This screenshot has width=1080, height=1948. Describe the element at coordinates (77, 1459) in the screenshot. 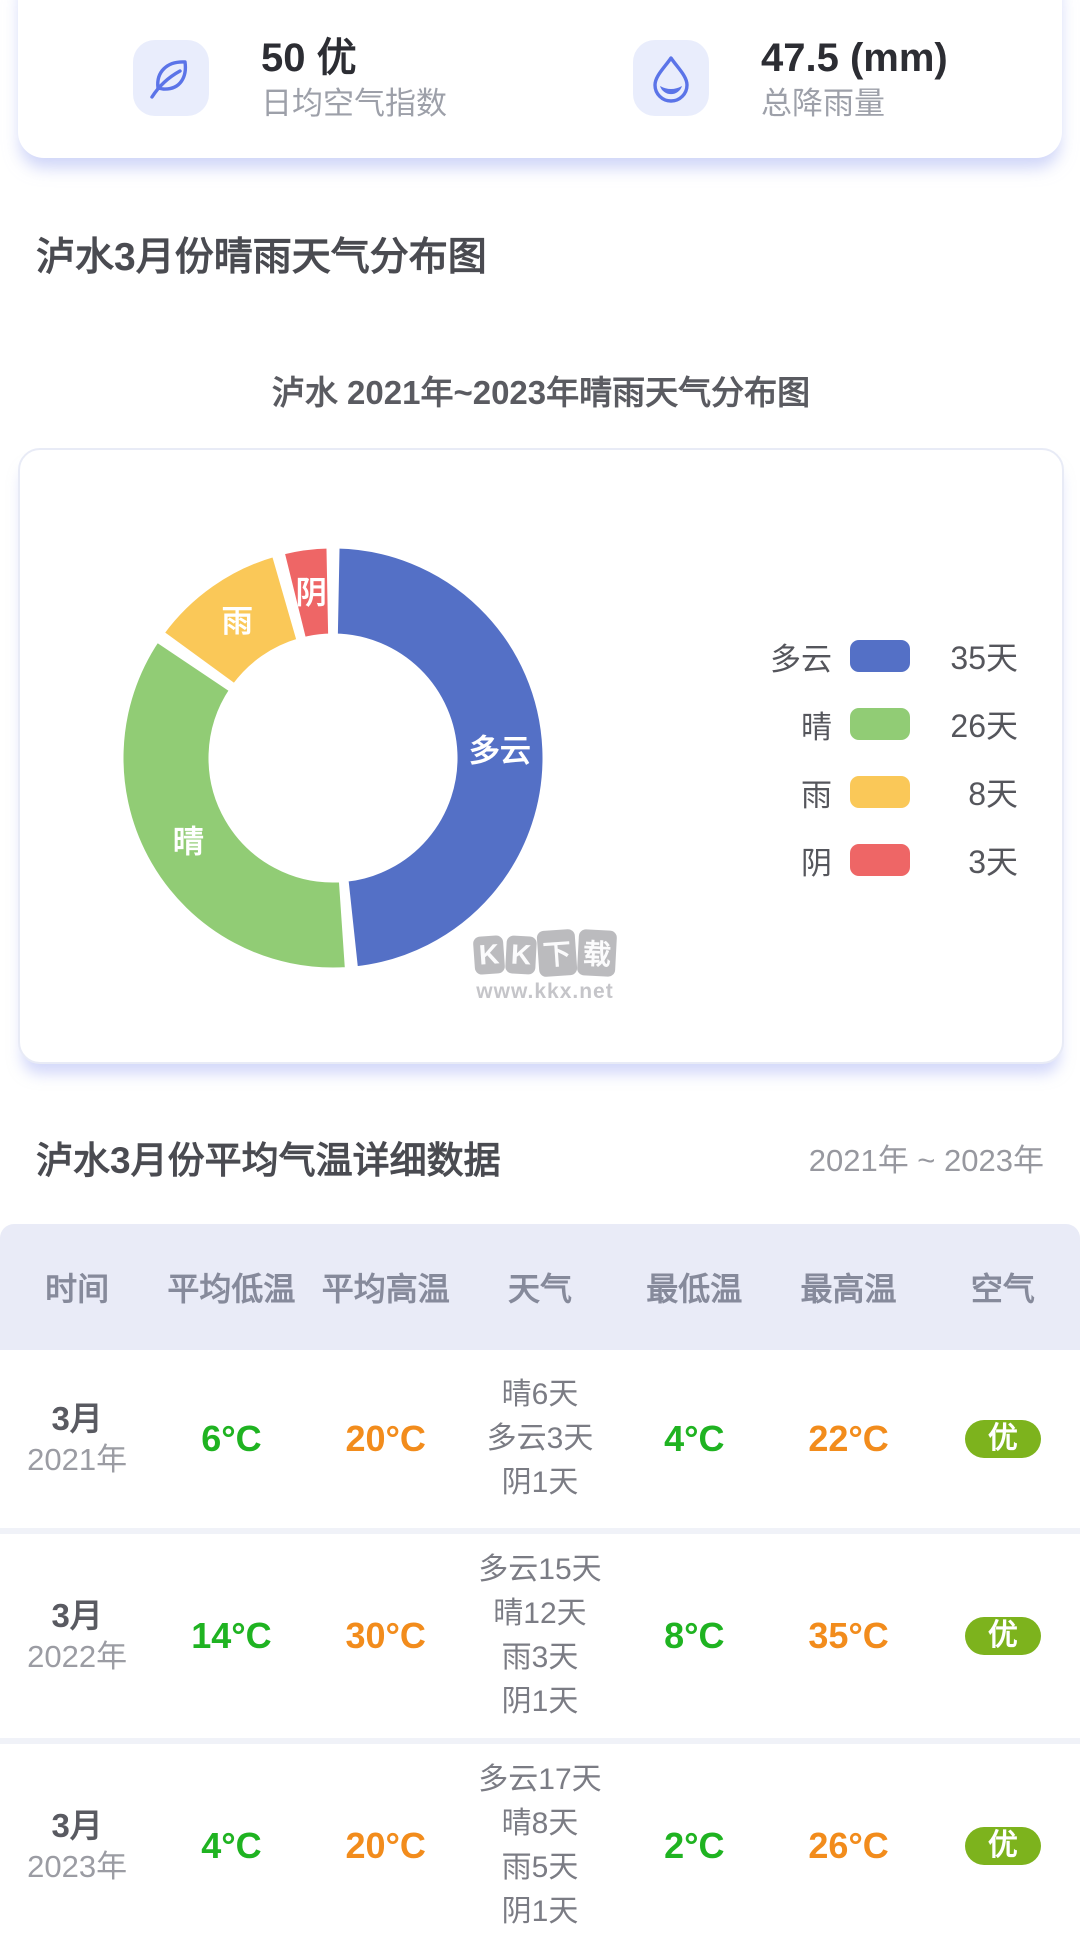

I see `year-label: 2021年` at that location.